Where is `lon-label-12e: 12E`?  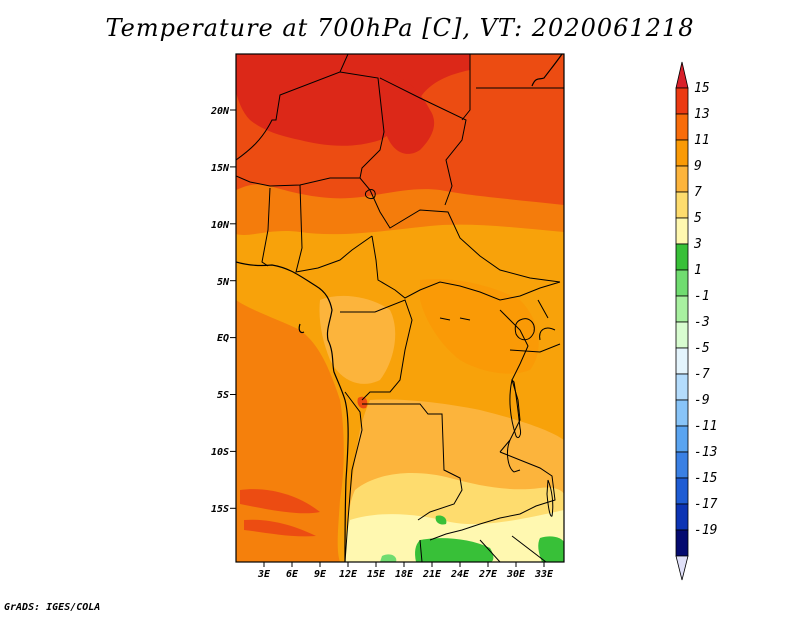
lon-label-12e: 12E is located at coordinates (348, 574).